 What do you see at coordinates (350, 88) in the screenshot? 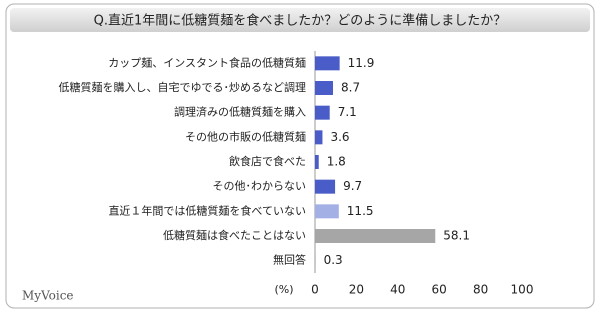
I see `value-label: 8.7` at bounding box center [350, 88].